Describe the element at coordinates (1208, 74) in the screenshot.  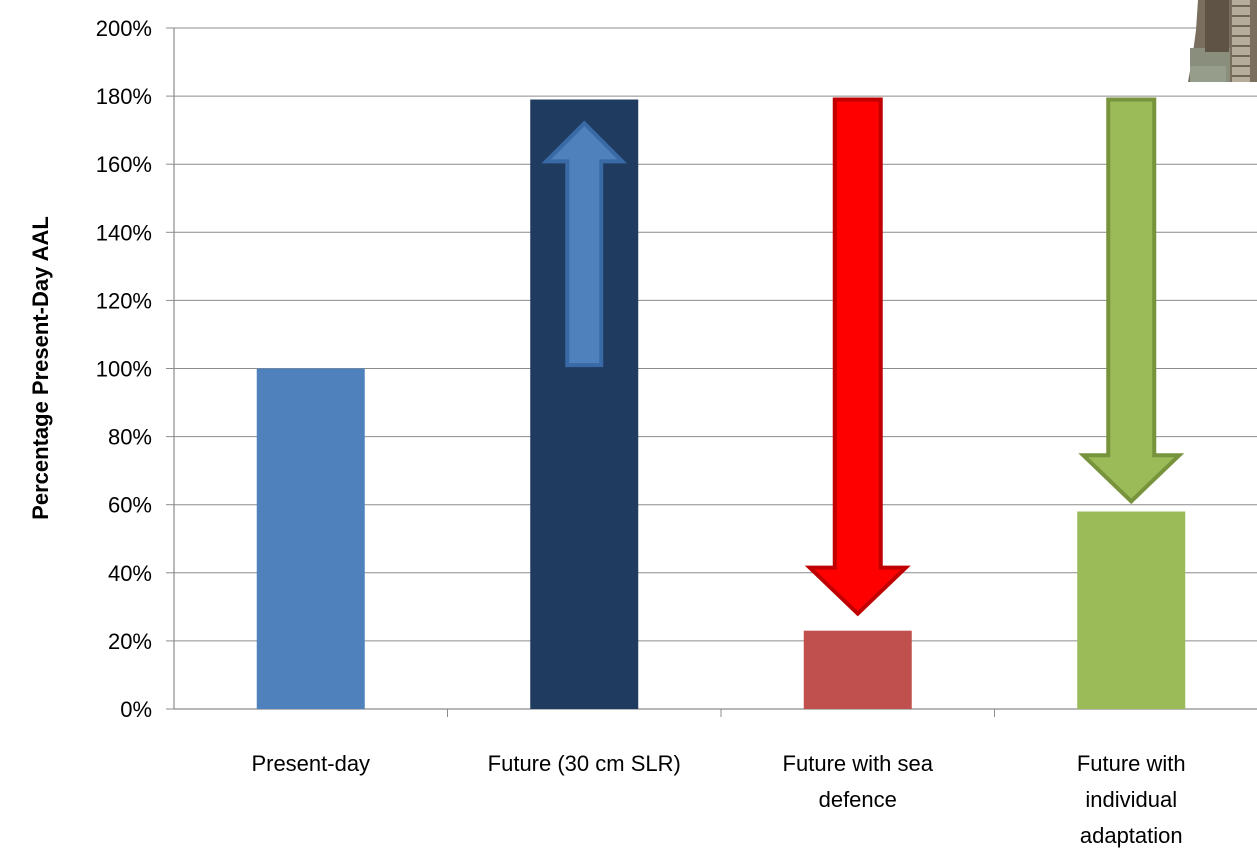
I see `photo-ground` at that location.